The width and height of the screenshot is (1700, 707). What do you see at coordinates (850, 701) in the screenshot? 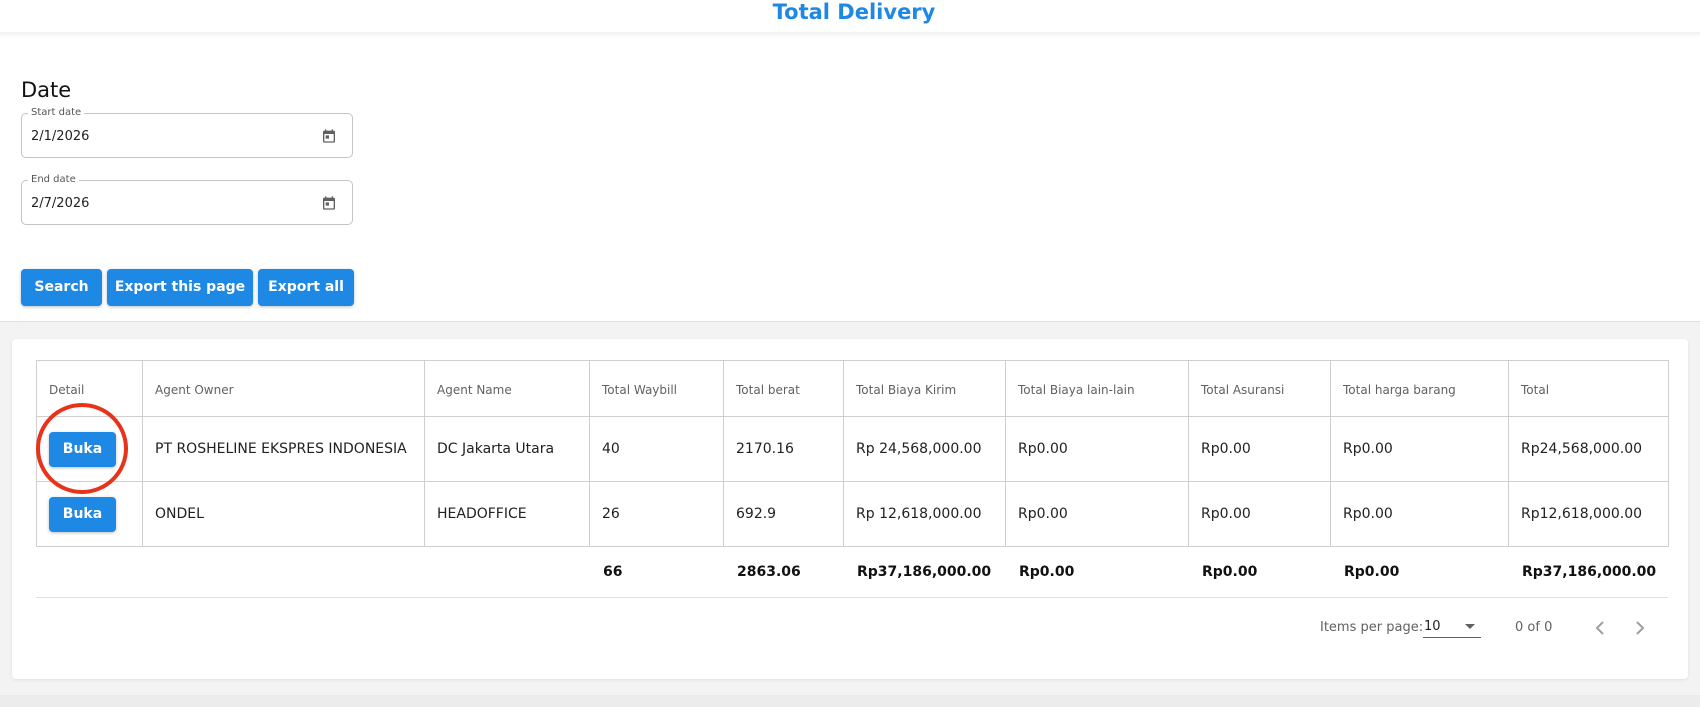
I see `page-bottom-strip` at bounding box center [850, 701].